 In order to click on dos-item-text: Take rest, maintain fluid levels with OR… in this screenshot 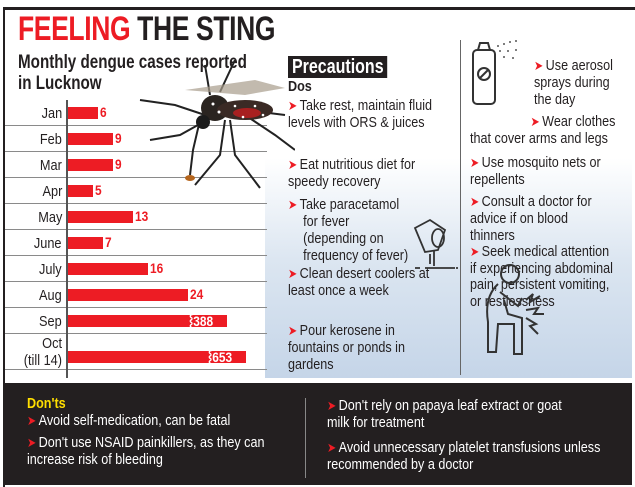, I will do `click(360, 114)`.